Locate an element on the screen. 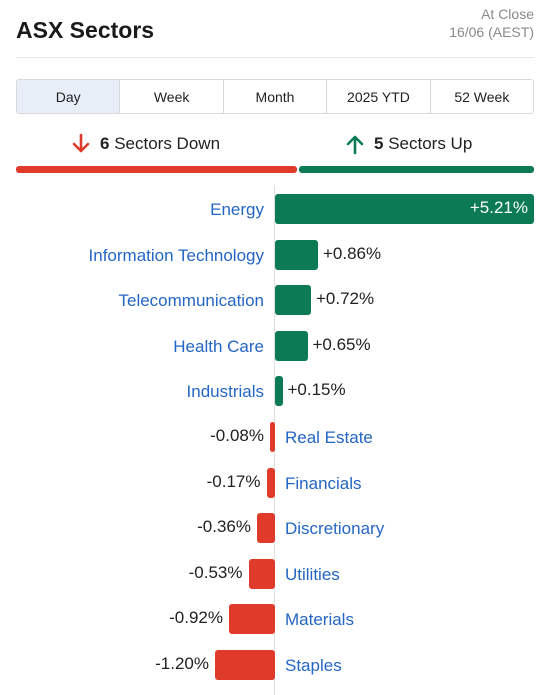 The image size is (545, 695). sector-link-utilities: Utilities is located at coordinates (312, 574).